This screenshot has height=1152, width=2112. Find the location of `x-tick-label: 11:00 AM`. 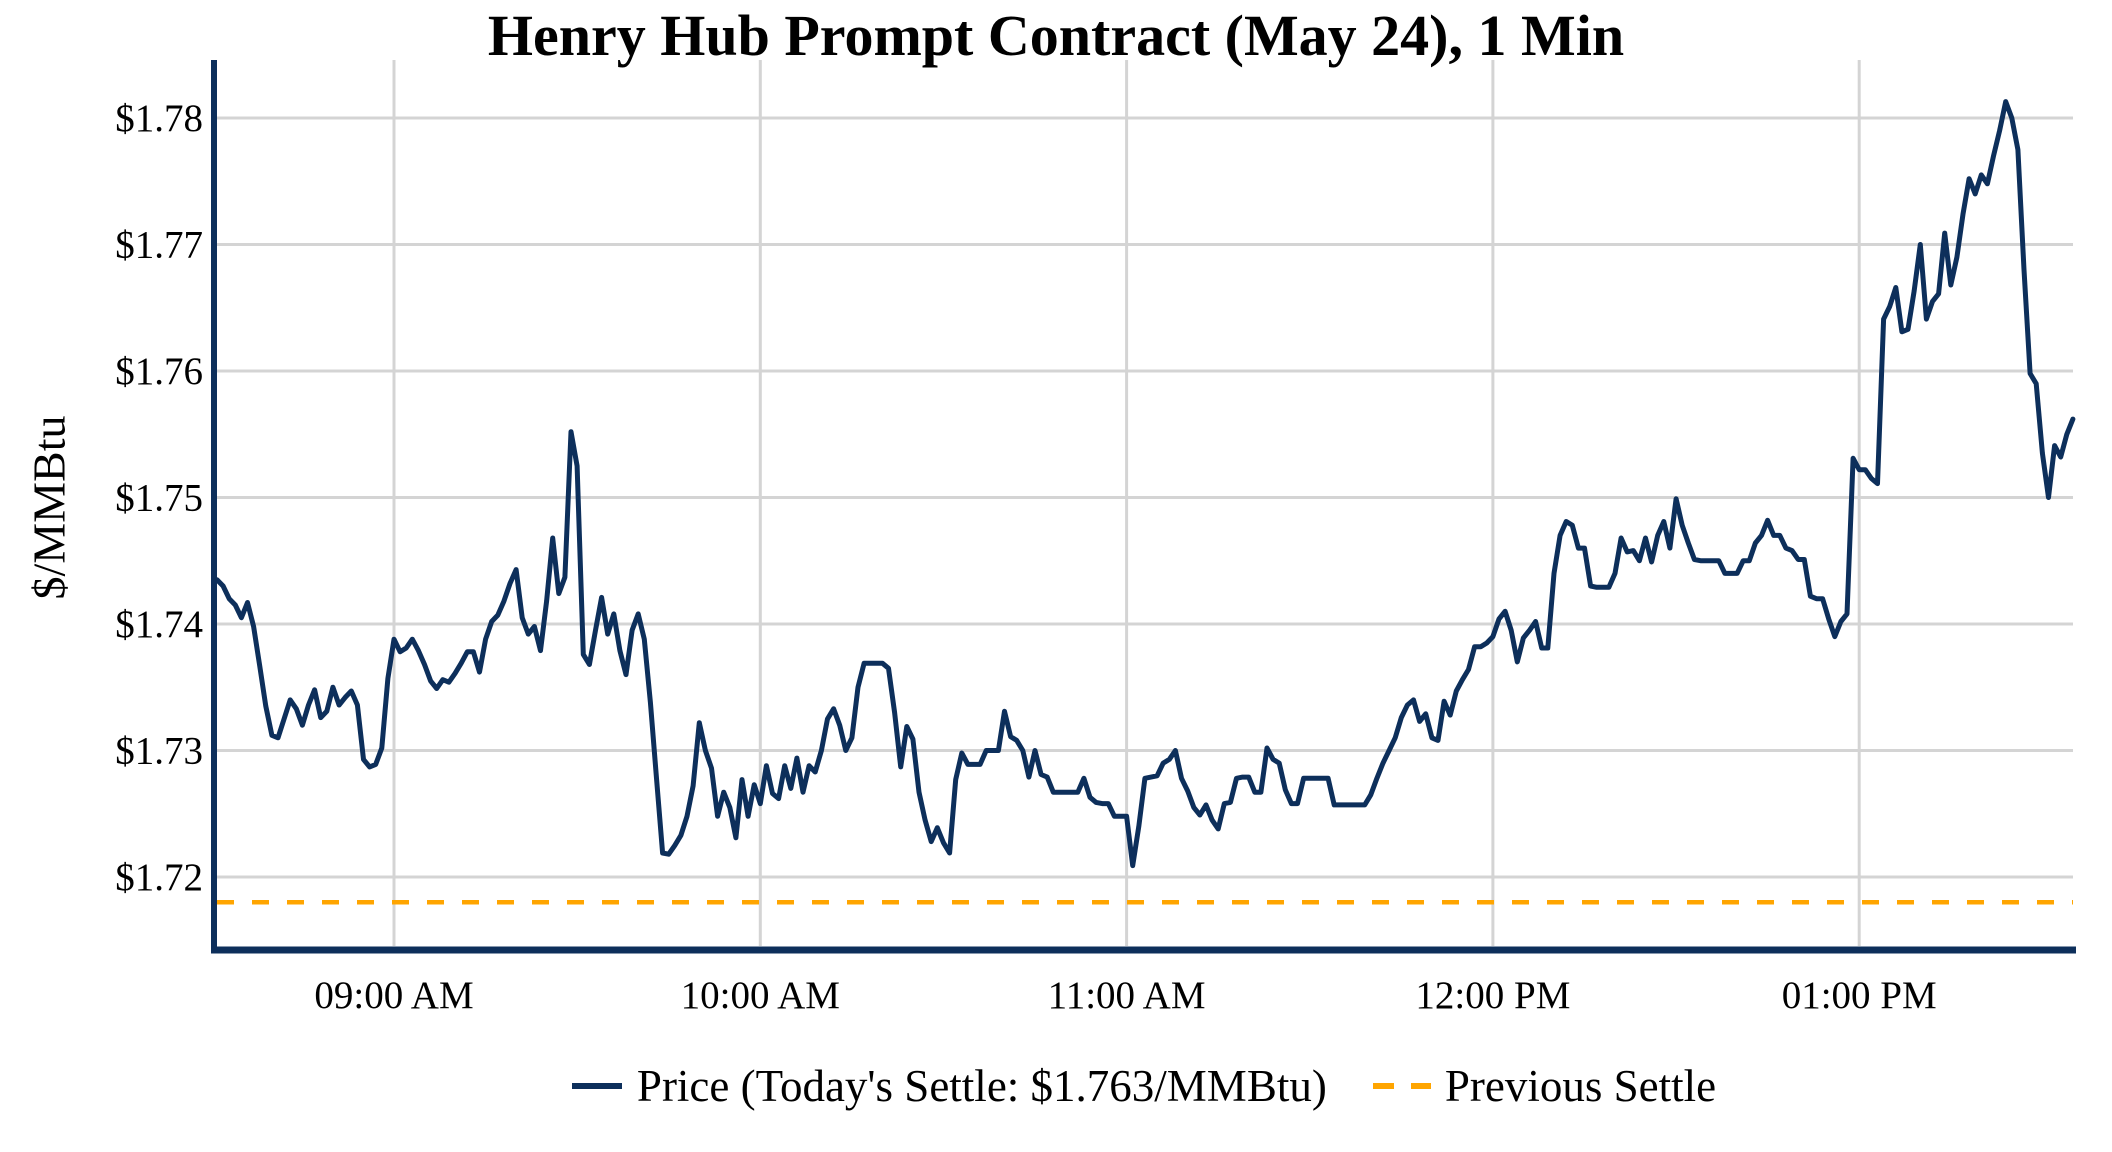

x-tick-label: 11:00 AM is located at coordinates (1127, 995).